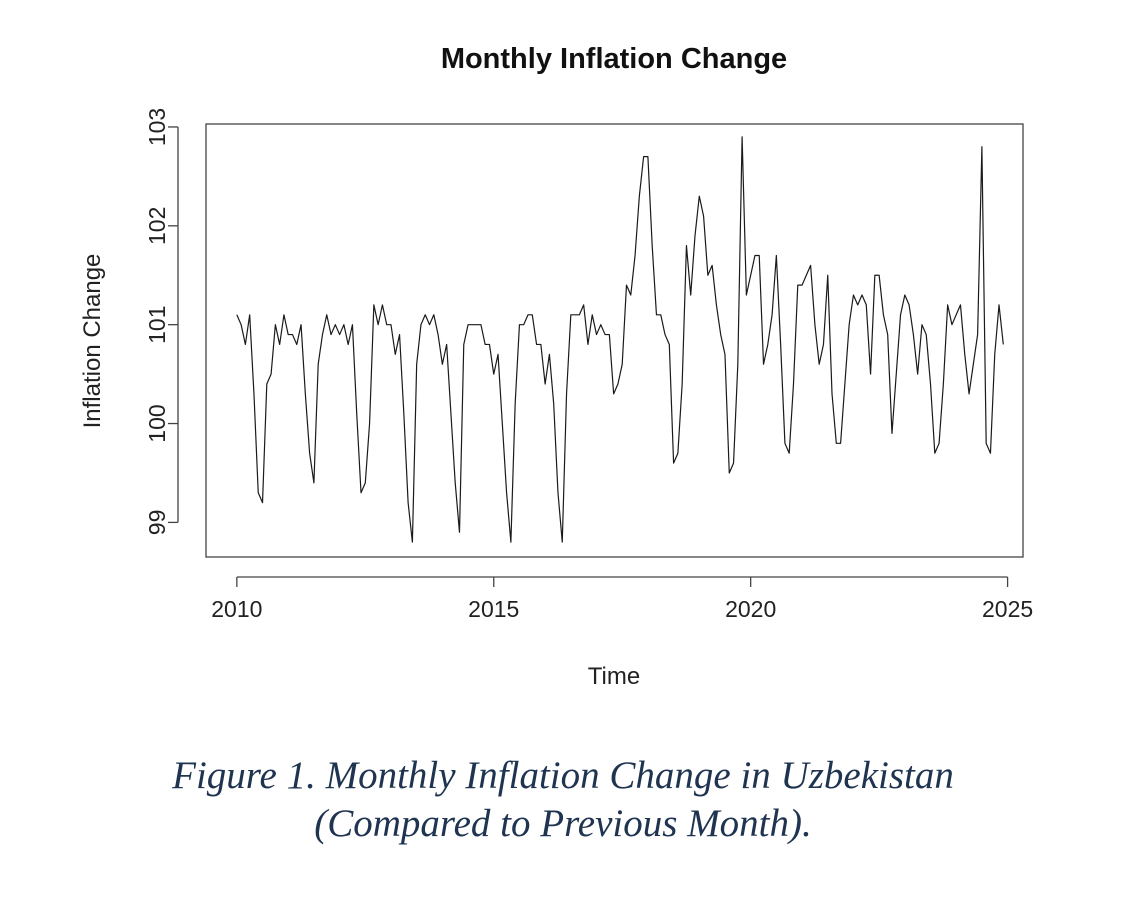 Image resolution: width=1126 pixels, height=914 pixels. I want to click on x-tick-label: 2010, so click(236, 609).